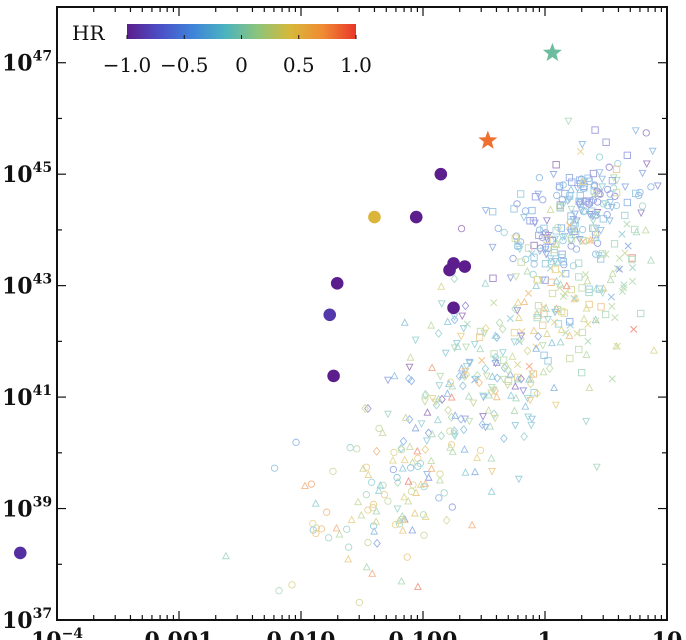 This screenshot has height=640, width=686. What do you see at coordinates (222, 49) in the screenshot?
I see `hr-colorbar: HR −1.0 −0.5 0 0.5 1.0` at bounding box center [222, 49].